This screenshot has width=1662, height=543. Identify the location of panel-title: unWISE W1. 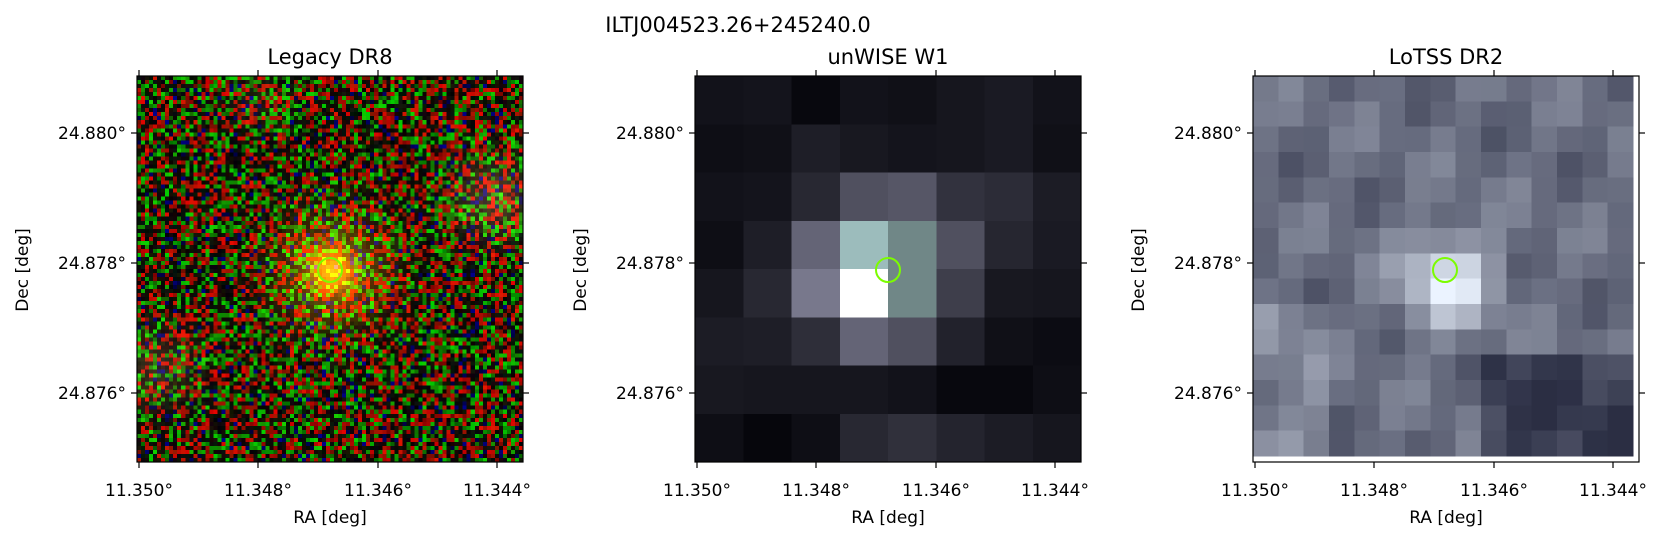
(888, 57).